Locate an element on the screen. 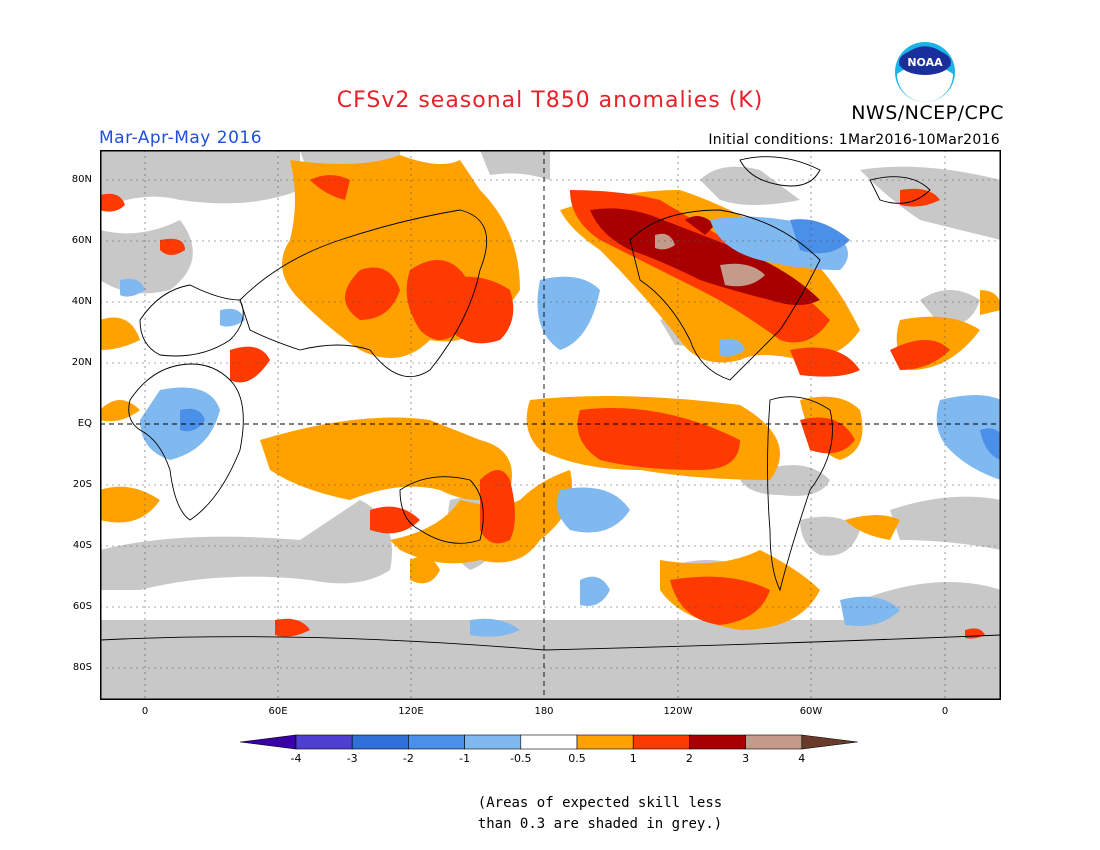  colorbar-tick-label: -0.5 is located at coordinates (521, 758).